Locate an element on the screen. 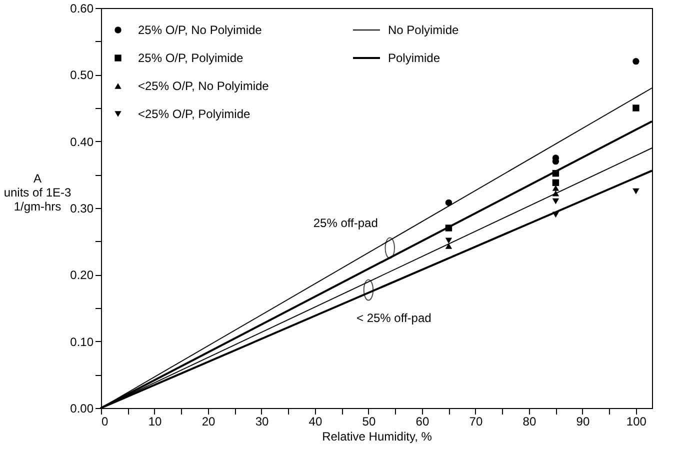 The image size is (675, 455). y-tick-label: 0.40 is located at coordinates (82, 141).